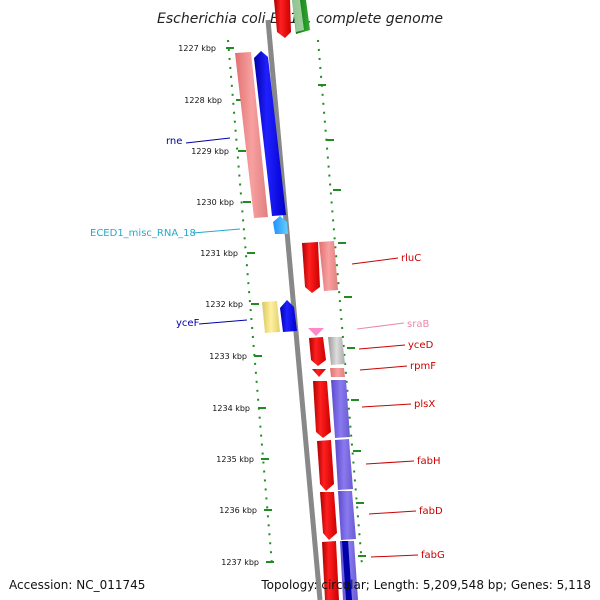 This screenshot has height=600, width=600. What do you see at coordinates (228, 356) in the screenshot?
I see `ruler-label: 1233 kbp` at bounding box center [228, 356].